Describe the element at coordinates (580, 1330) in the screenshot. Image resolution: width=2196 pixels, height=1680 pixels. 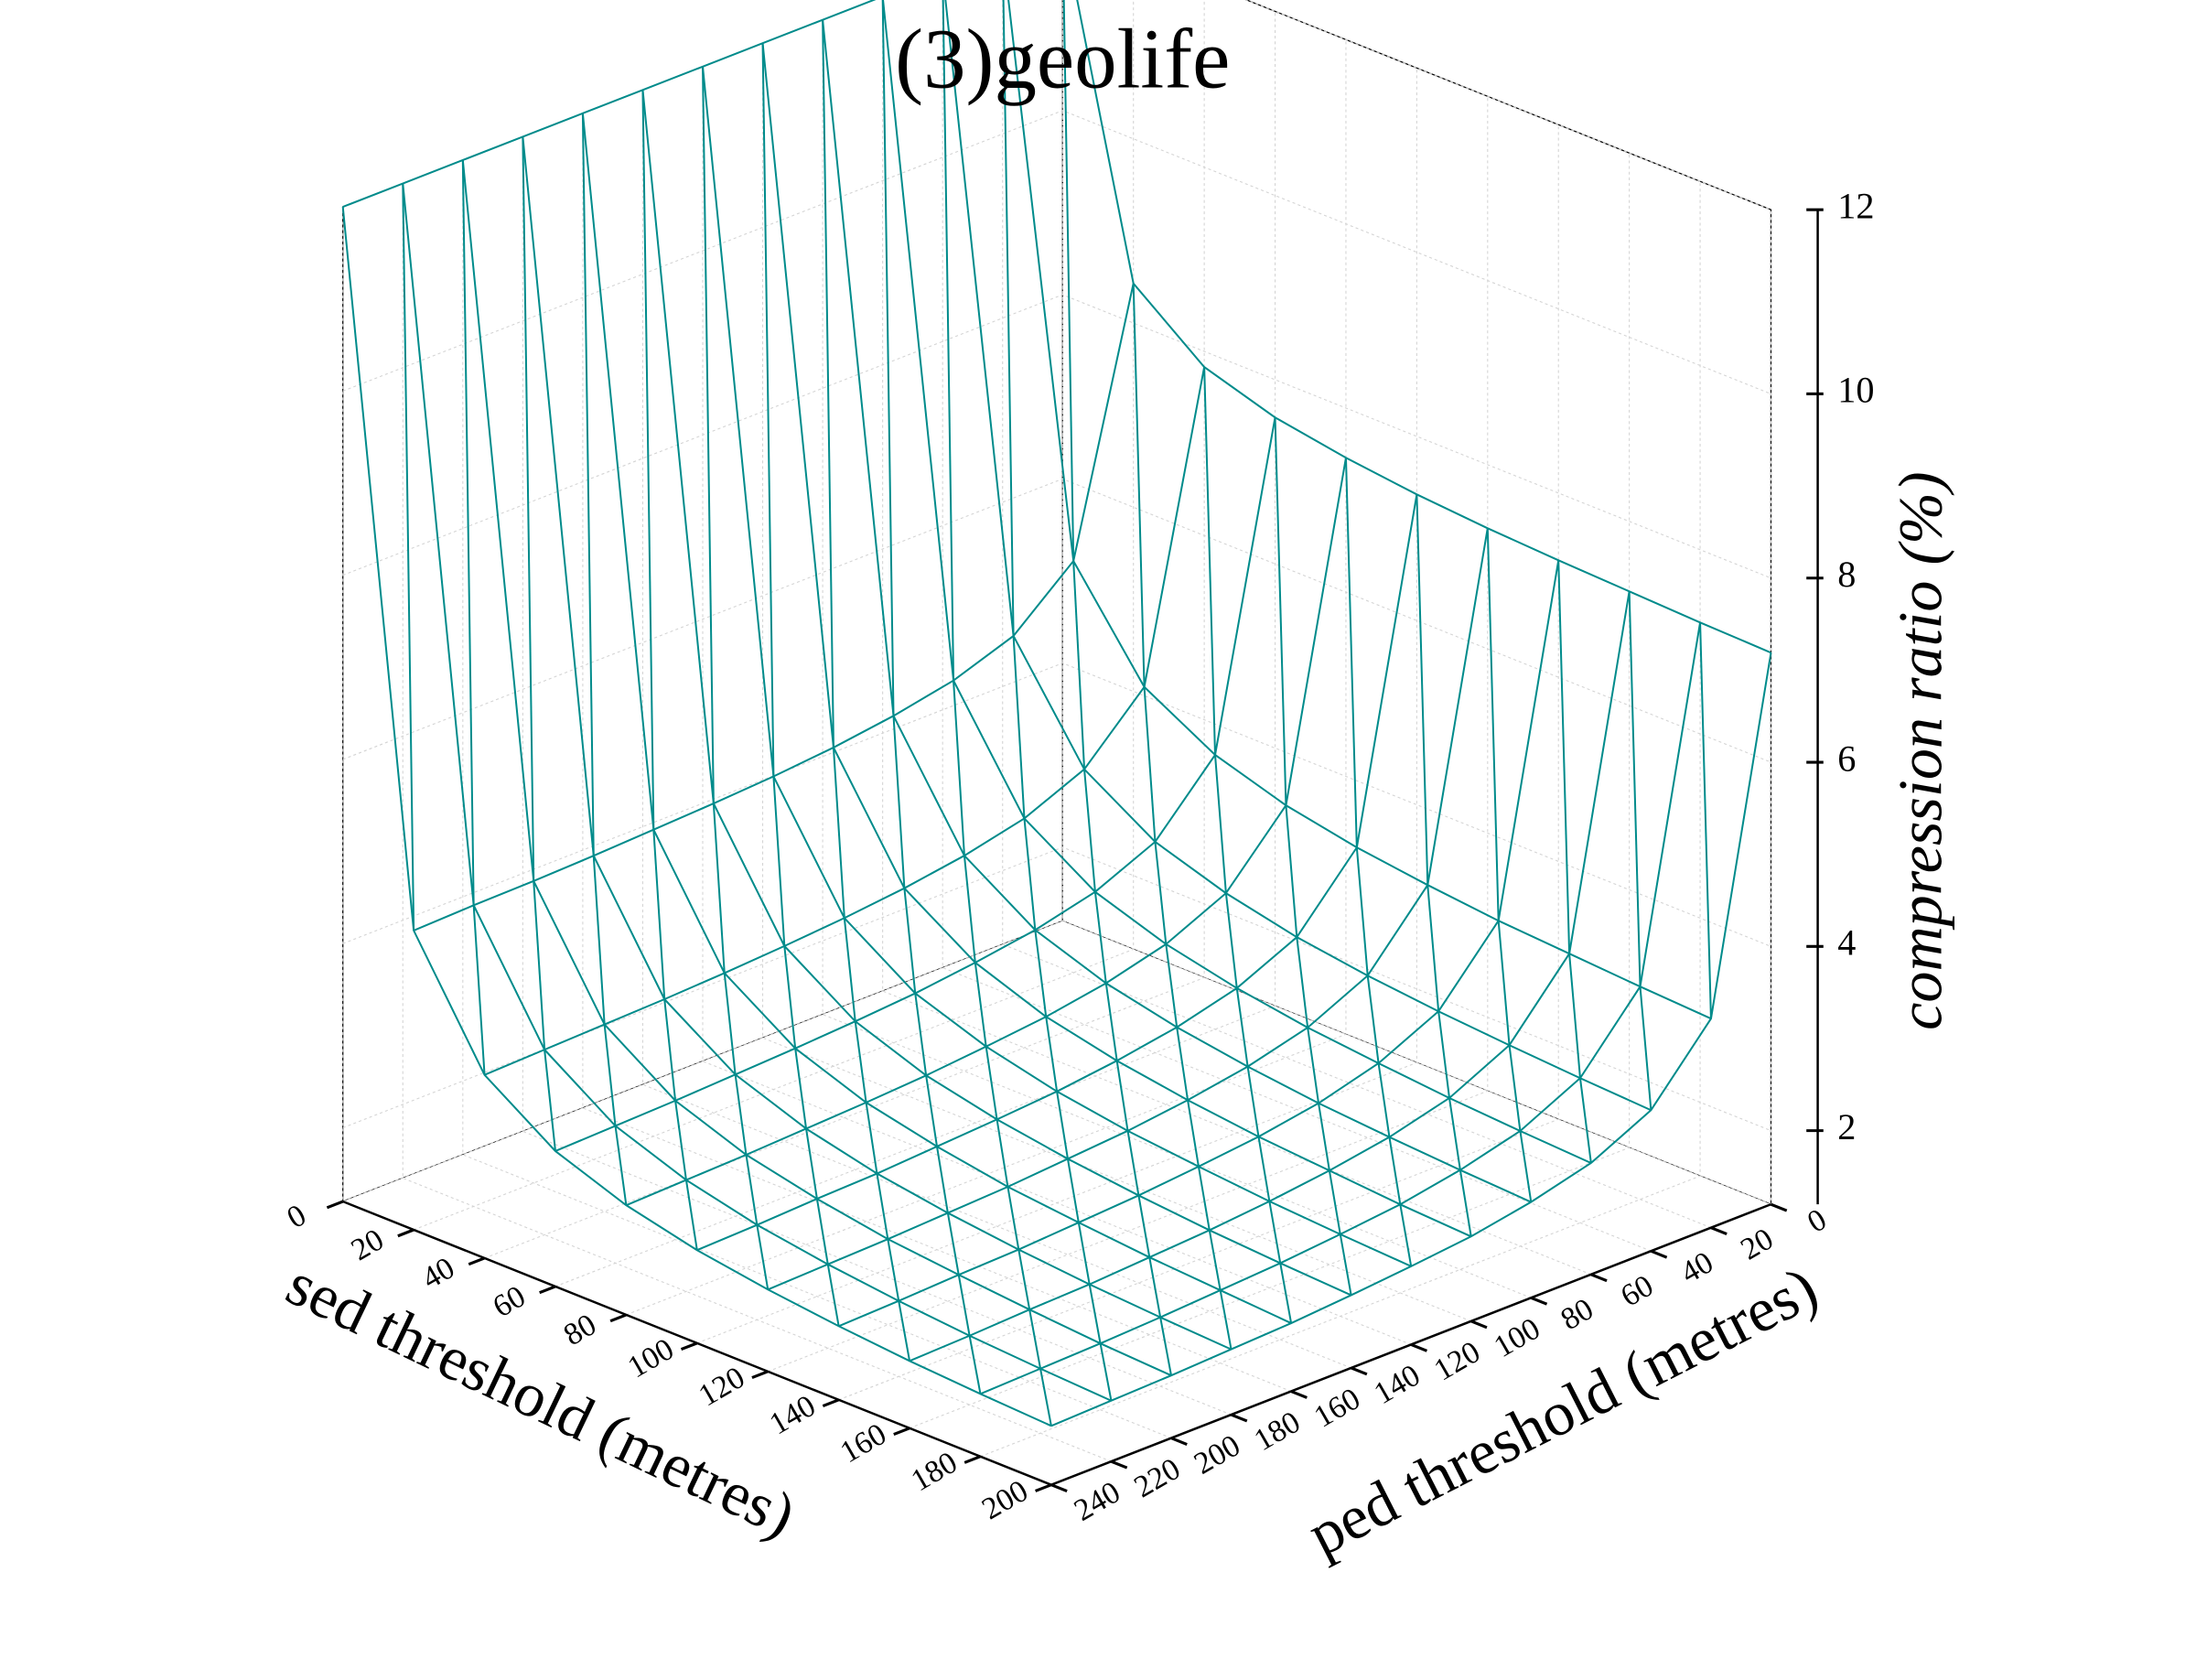
I see `x-tick-label: 80` at that location.